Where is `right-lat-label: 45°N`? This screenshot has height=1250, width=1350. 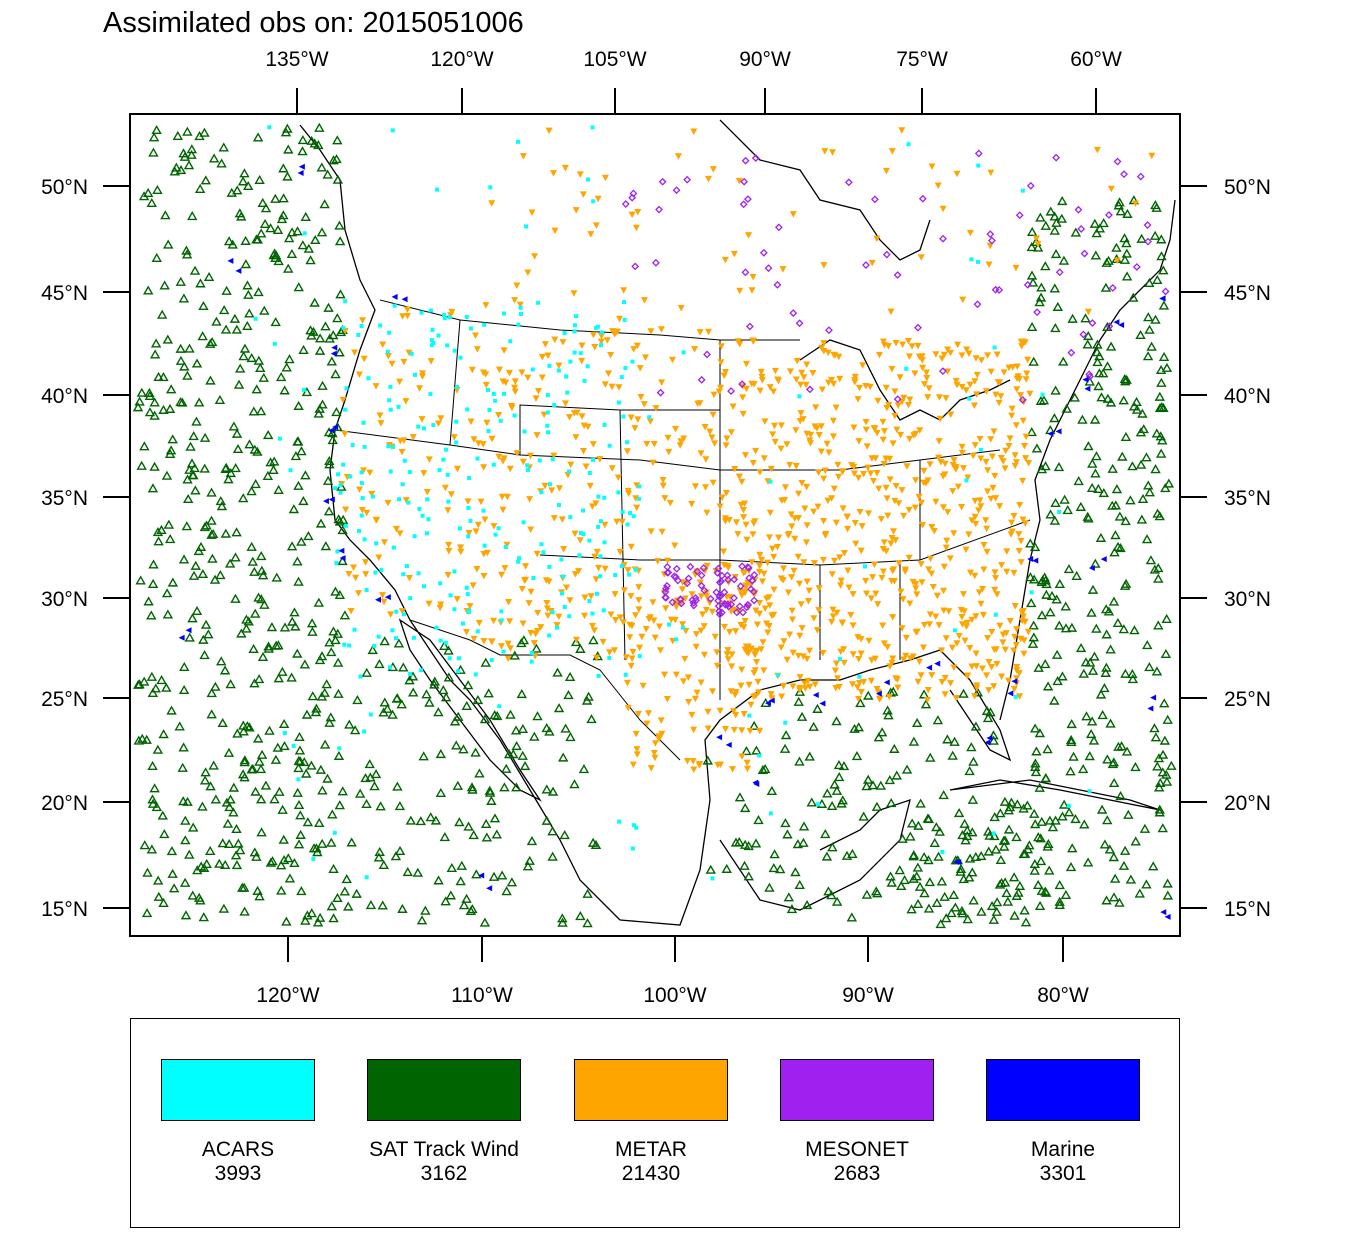 right-lat-label: 45°N is located at coordinates (1247, 293).